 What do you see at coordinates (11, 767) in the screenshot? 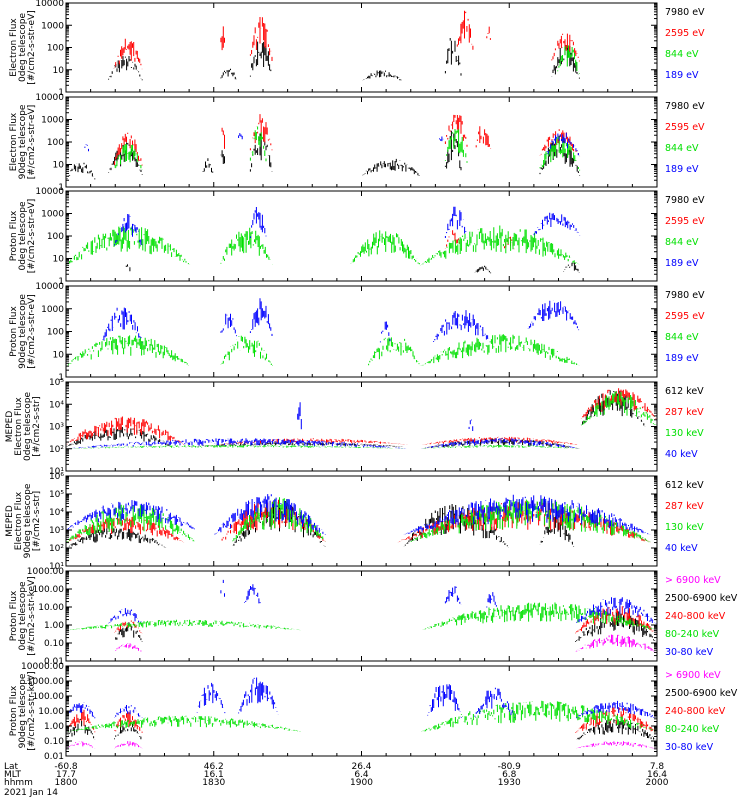
I see `x-axis-row-label: Lat` at bounding box center [11, 767].